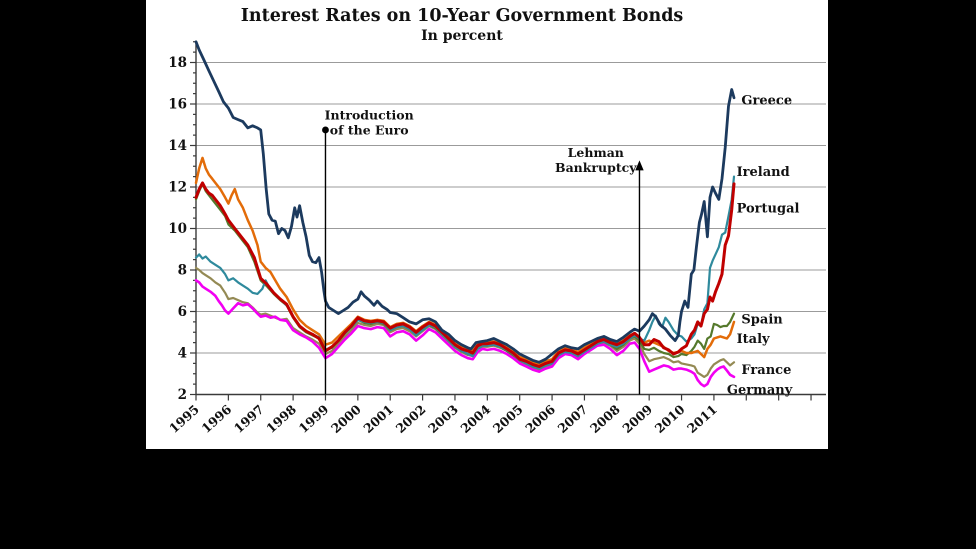 The height and width of the screenshot is (549, 976). What do you see at coordinates (177, 188) in the screenshot?
I see `y-tick-label-12: 12` at bounding box center [177, 188].